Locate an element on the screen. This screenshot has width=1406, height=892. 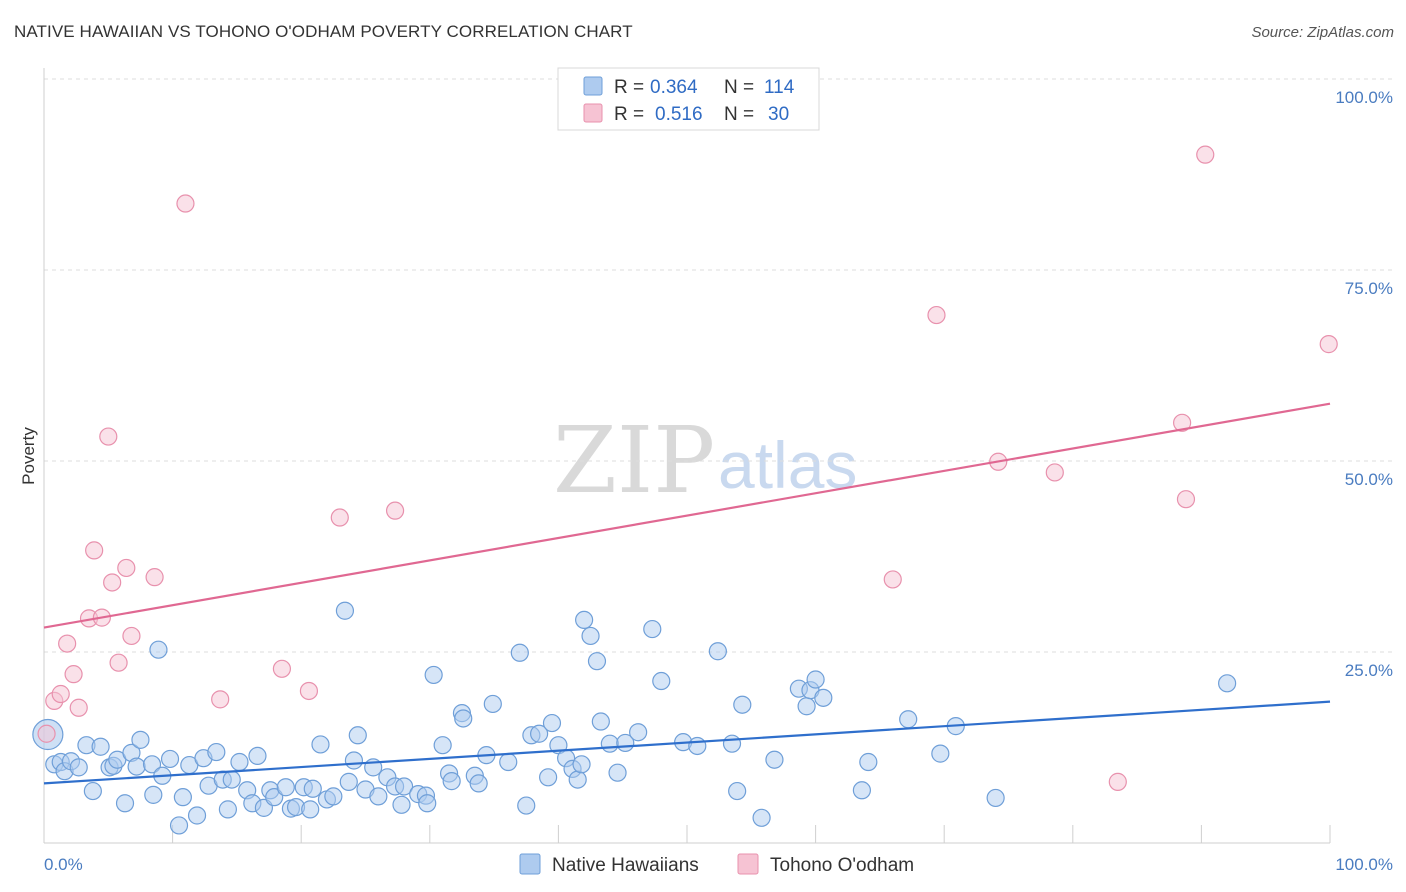
bottom-legend-swatch-blue is located at coordinates (530, 864).